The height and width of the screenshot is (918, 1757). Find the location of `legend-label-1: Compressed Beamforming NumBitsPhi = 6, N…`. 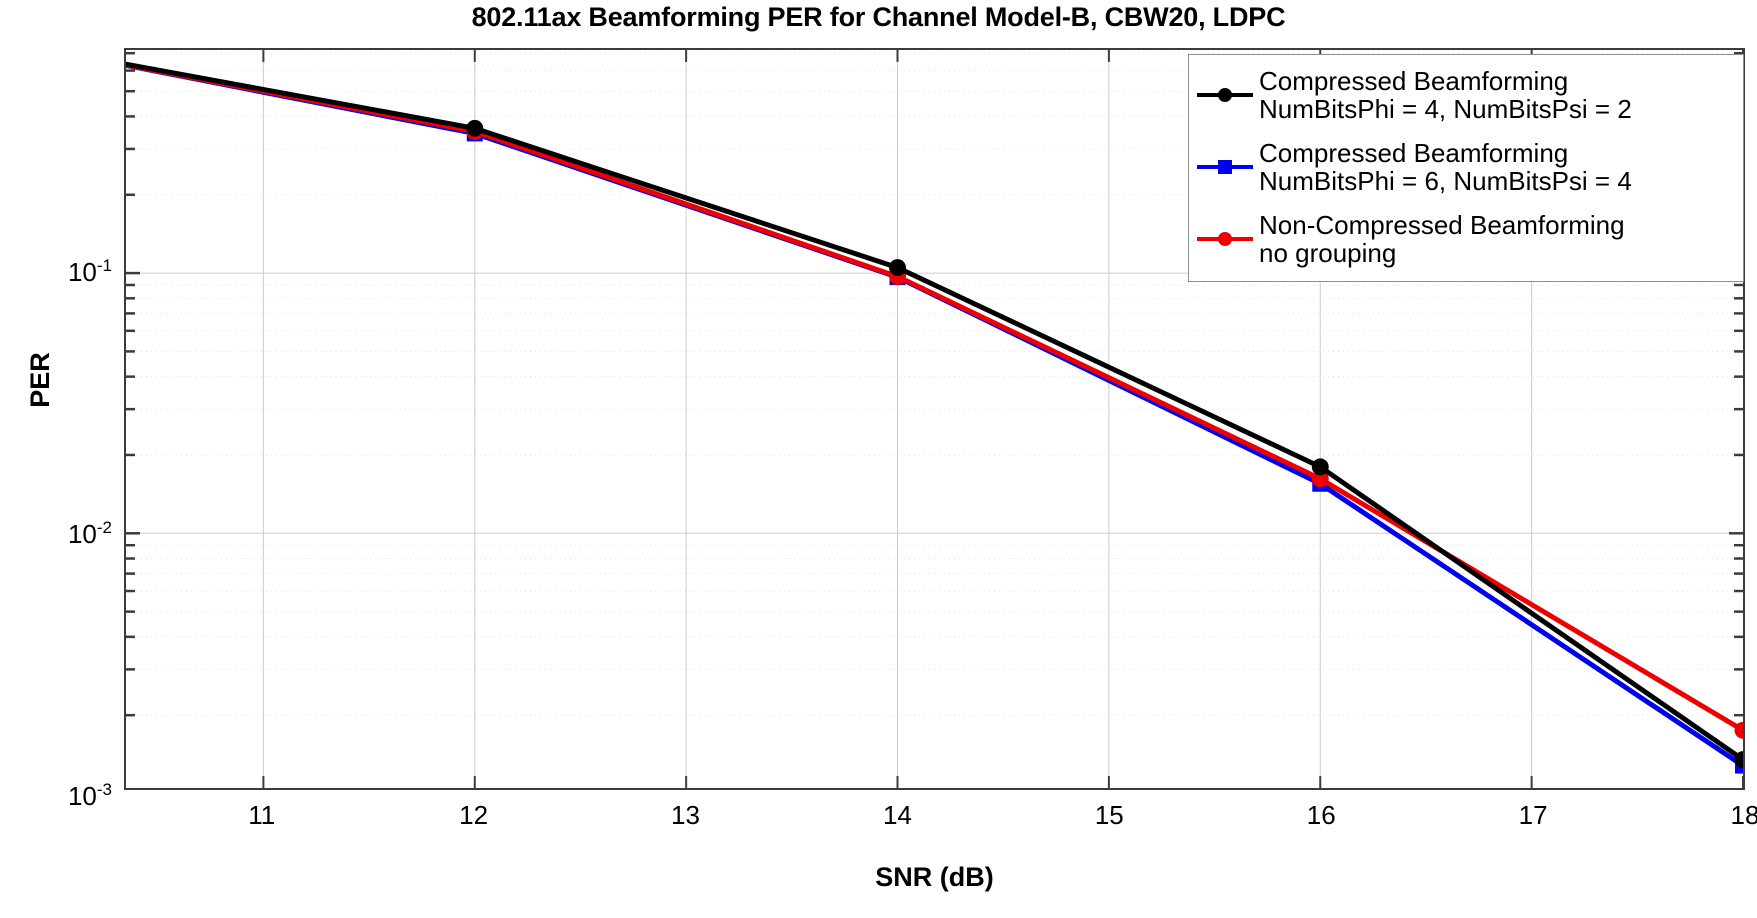

legend-label-1: Compressed Beamforming NumBitsPhi = 6, N… is located at coordinates (1445, 166).